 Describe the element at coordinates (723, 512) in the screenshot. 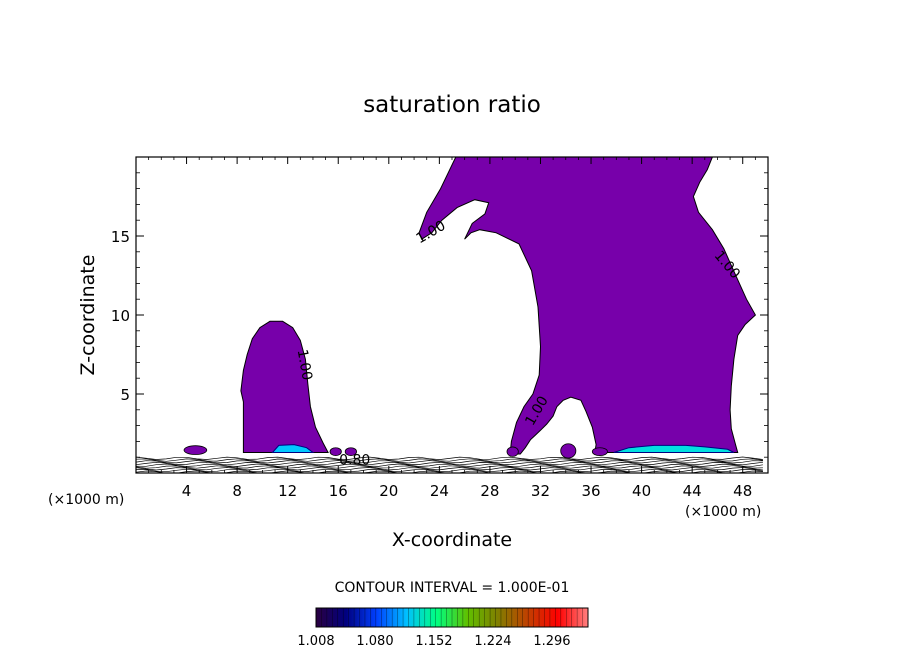

I see `x-unit-label-right: (×1000 m)` at that location.